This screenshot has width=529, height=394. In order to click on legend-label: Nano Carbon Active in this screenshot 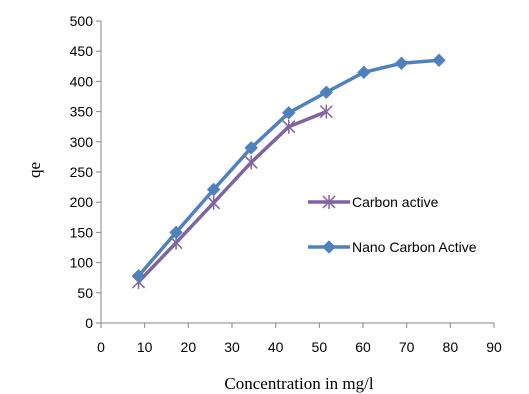, I will do `click(414, 247)`.